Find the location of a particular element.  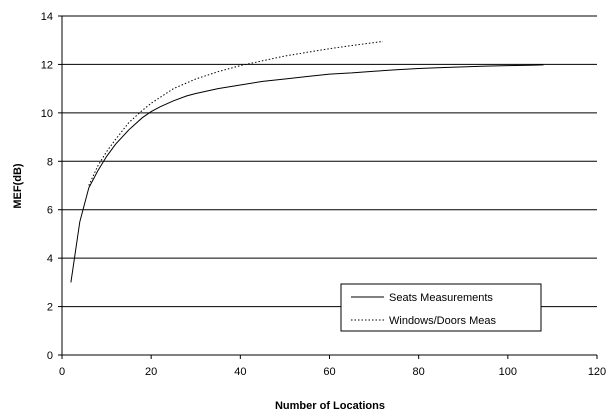

x-tick-label: 0 is located at coordinates (62, 372).